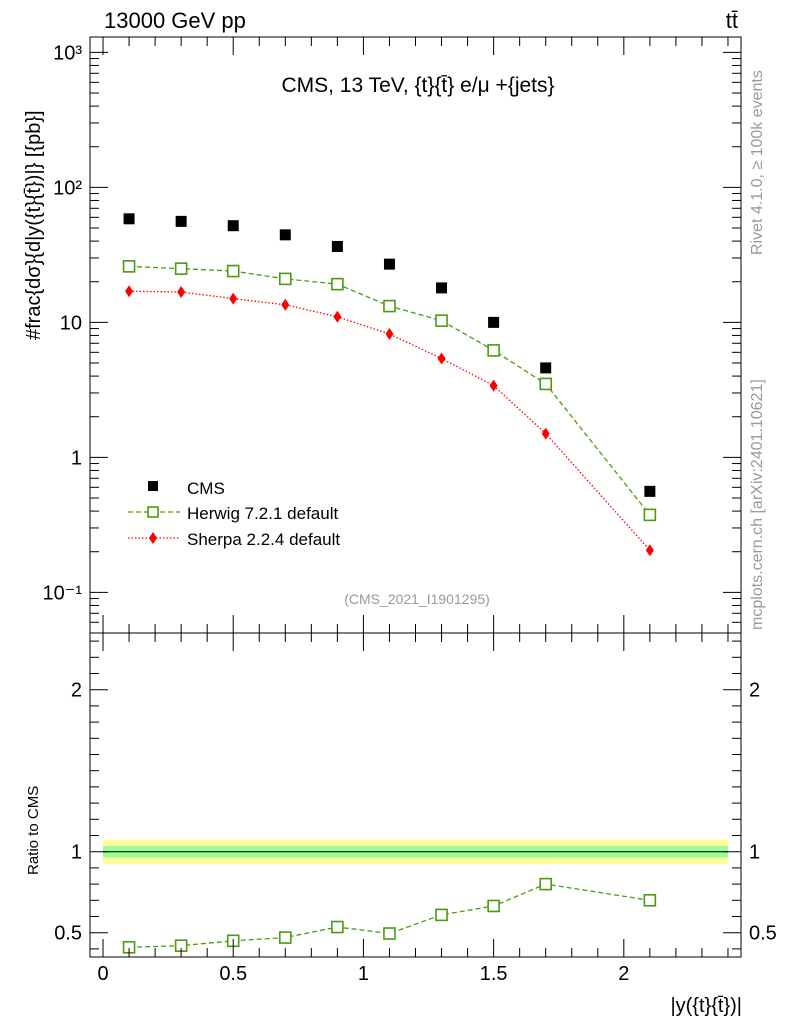 The image size is (786, 1024). Describe the element at coordinates (263, 539) in the screenshot. I see `legend-sherpa-label: Sherpa 2.2.4 default` at that location.